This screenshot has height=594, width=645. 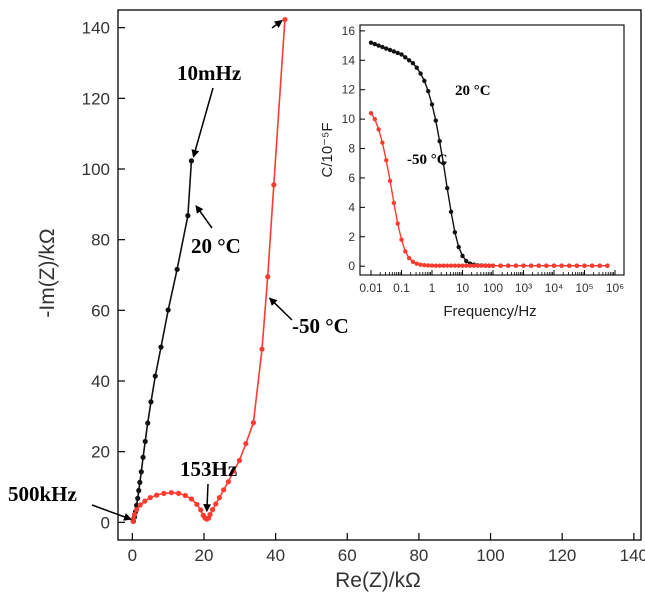 I want to click on main-x-tick-label: 0, so click(x=132, y=555).